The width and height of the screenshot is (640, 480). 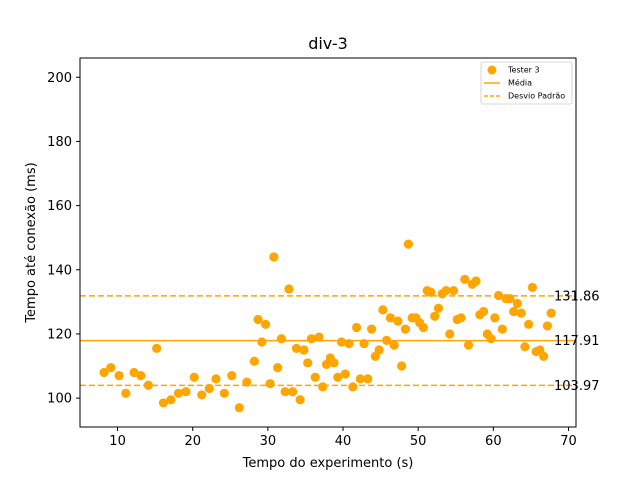 What do you see at coordinates (328, 43) in the screenshot?
I see `chart-title: div-3` at bounding box center [328, 43].